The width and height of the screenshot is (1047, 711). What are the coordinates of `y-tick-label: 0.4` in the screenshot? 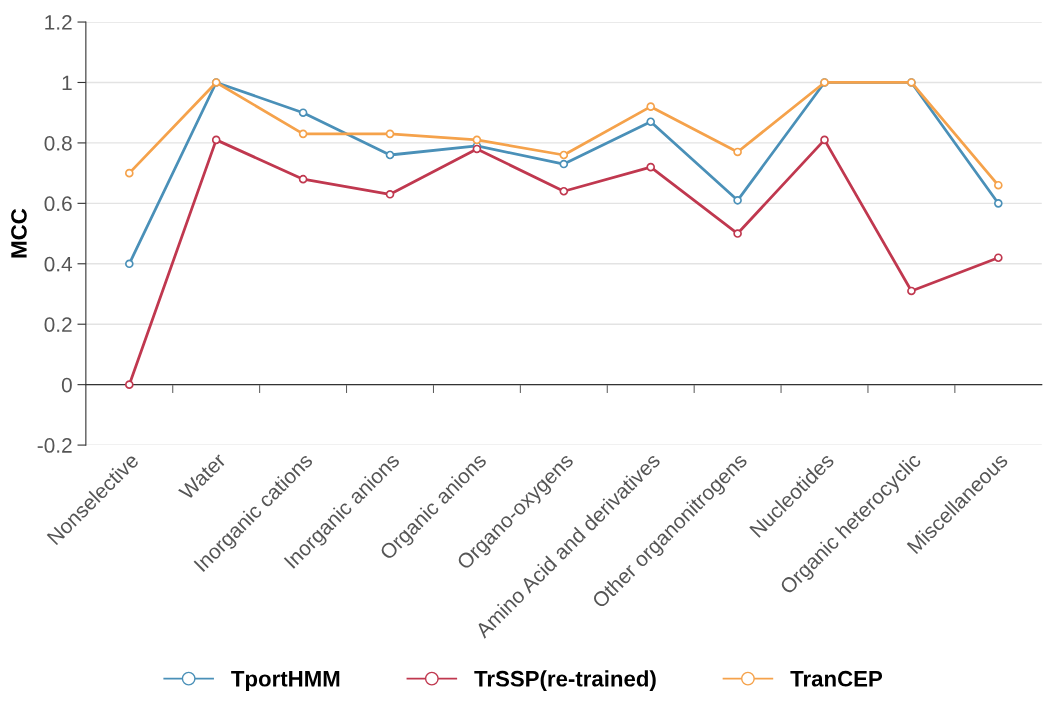 It's located at (58, 264).